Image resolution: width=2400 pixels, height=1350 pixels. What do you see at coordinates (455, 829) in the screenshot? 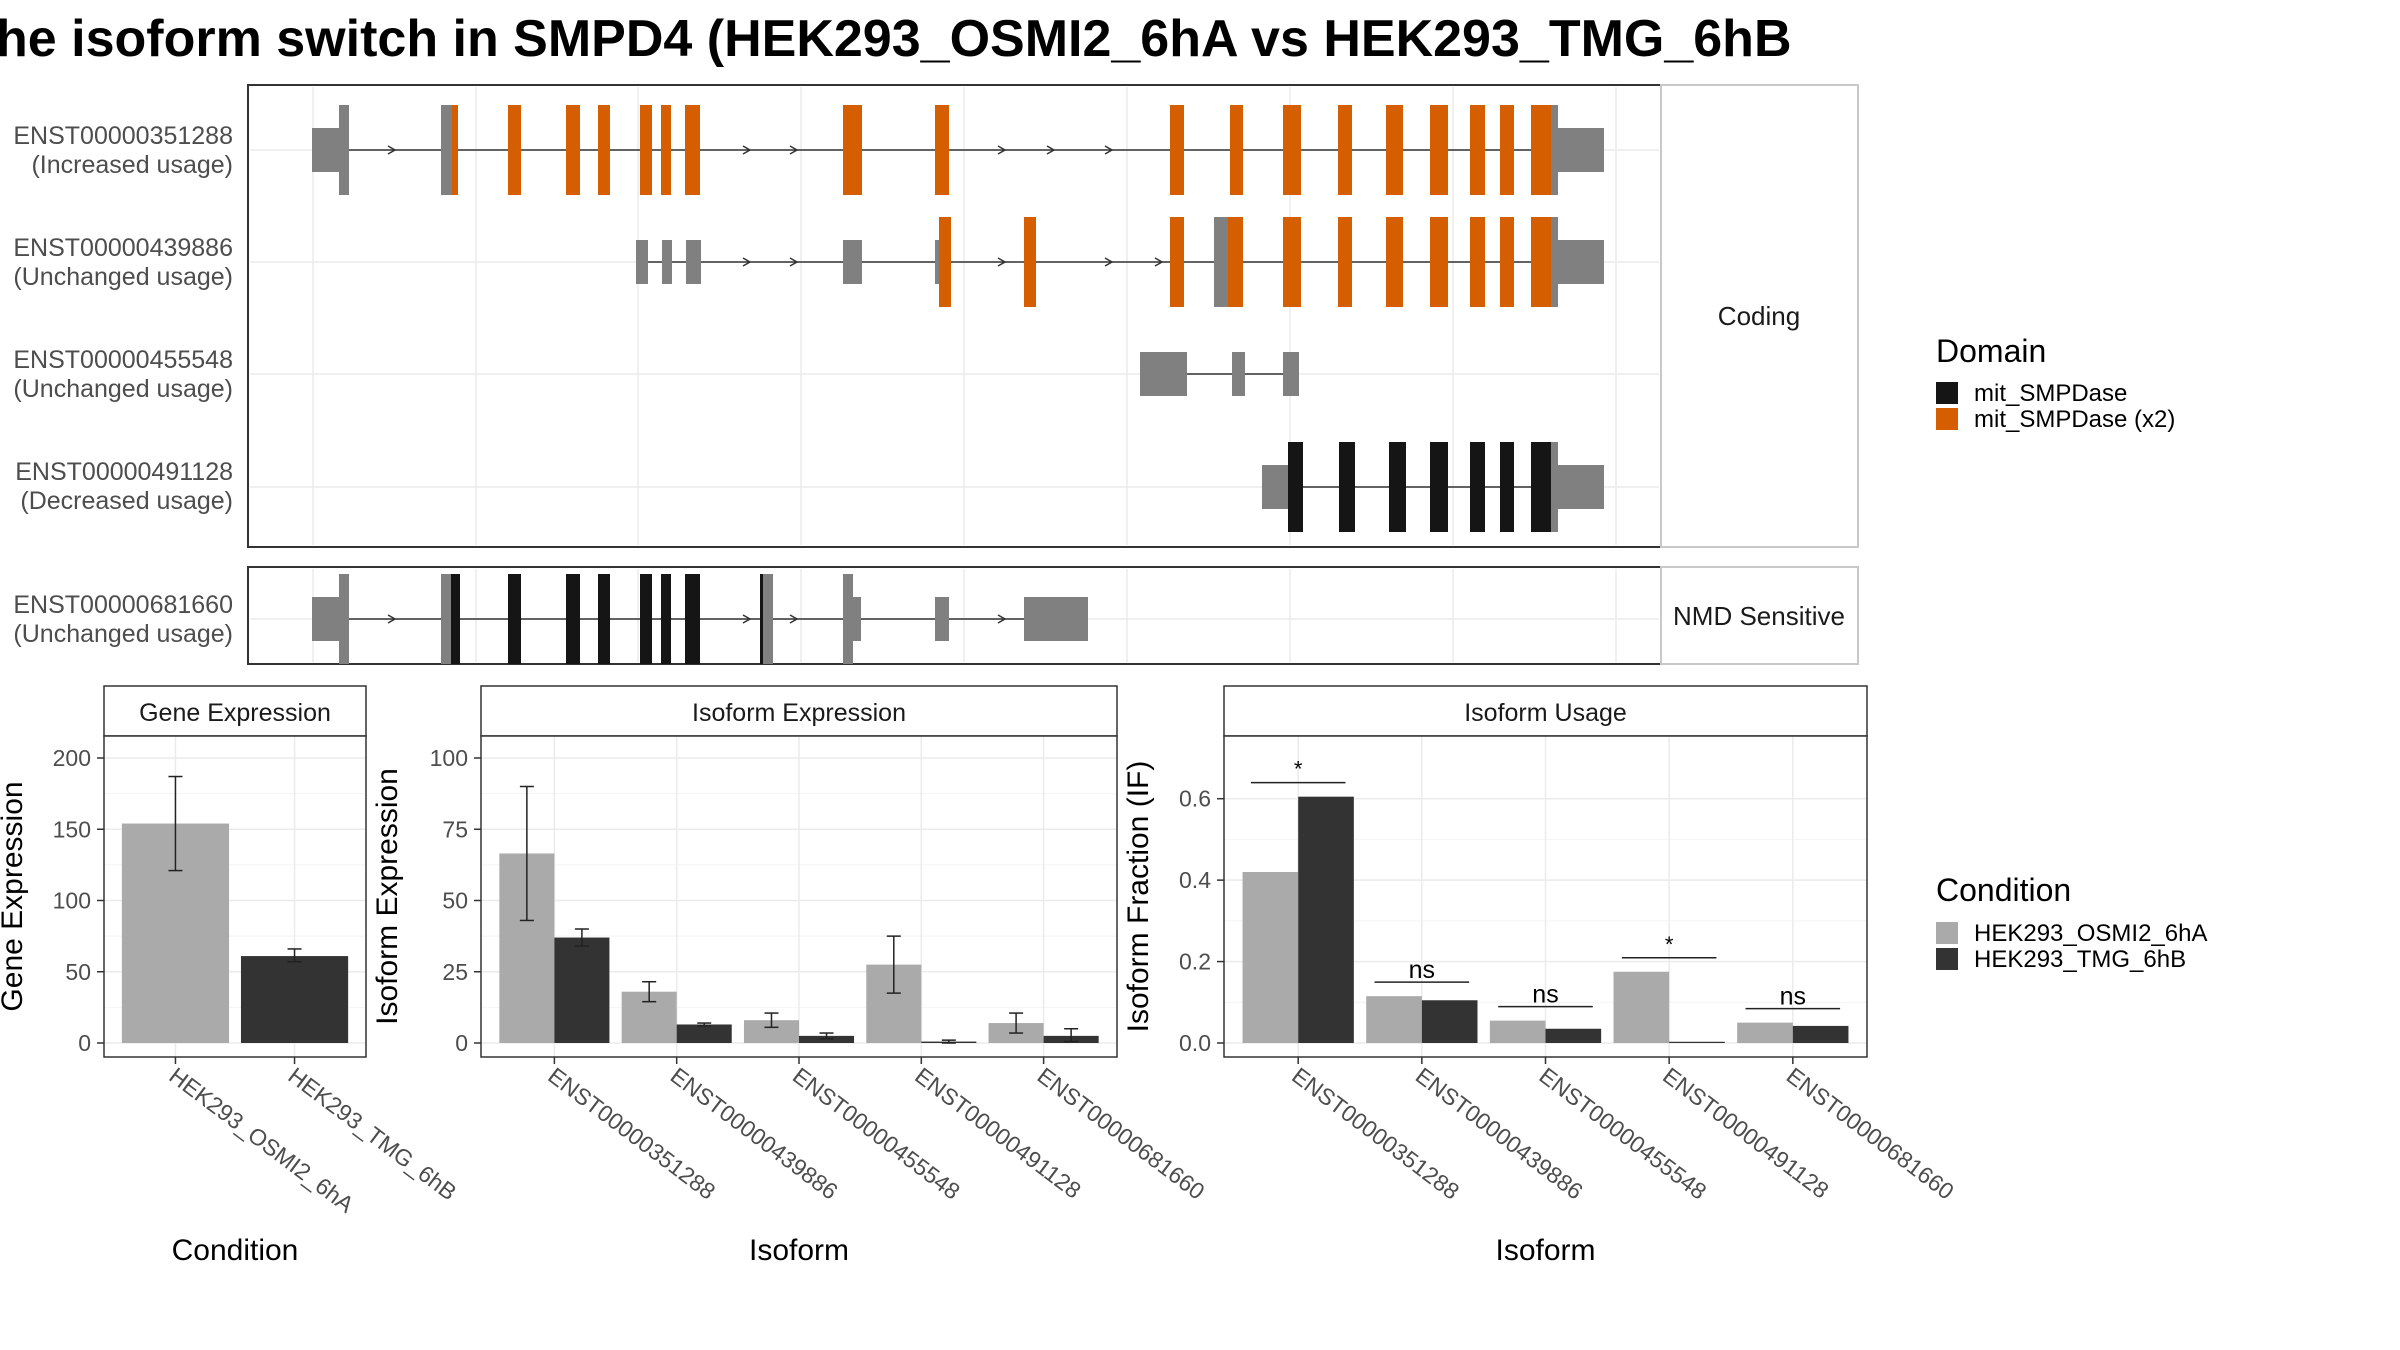
I see `y-tick-label: 75` at bounding box center [455, 829].